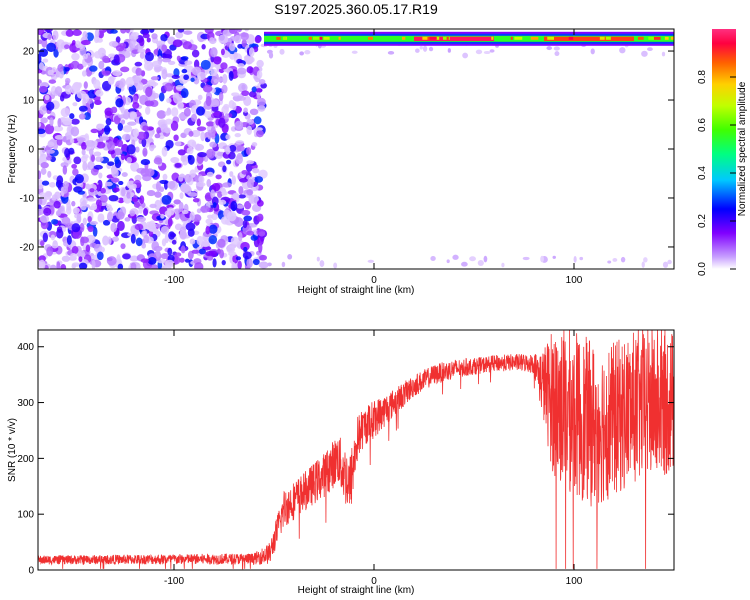 This screenshot has height=600, width=750. What do you see at coordinates (702, 269) in the screenshot?
I see `colorbar-tick-label: 0.0` at bounding box center [702, 269].